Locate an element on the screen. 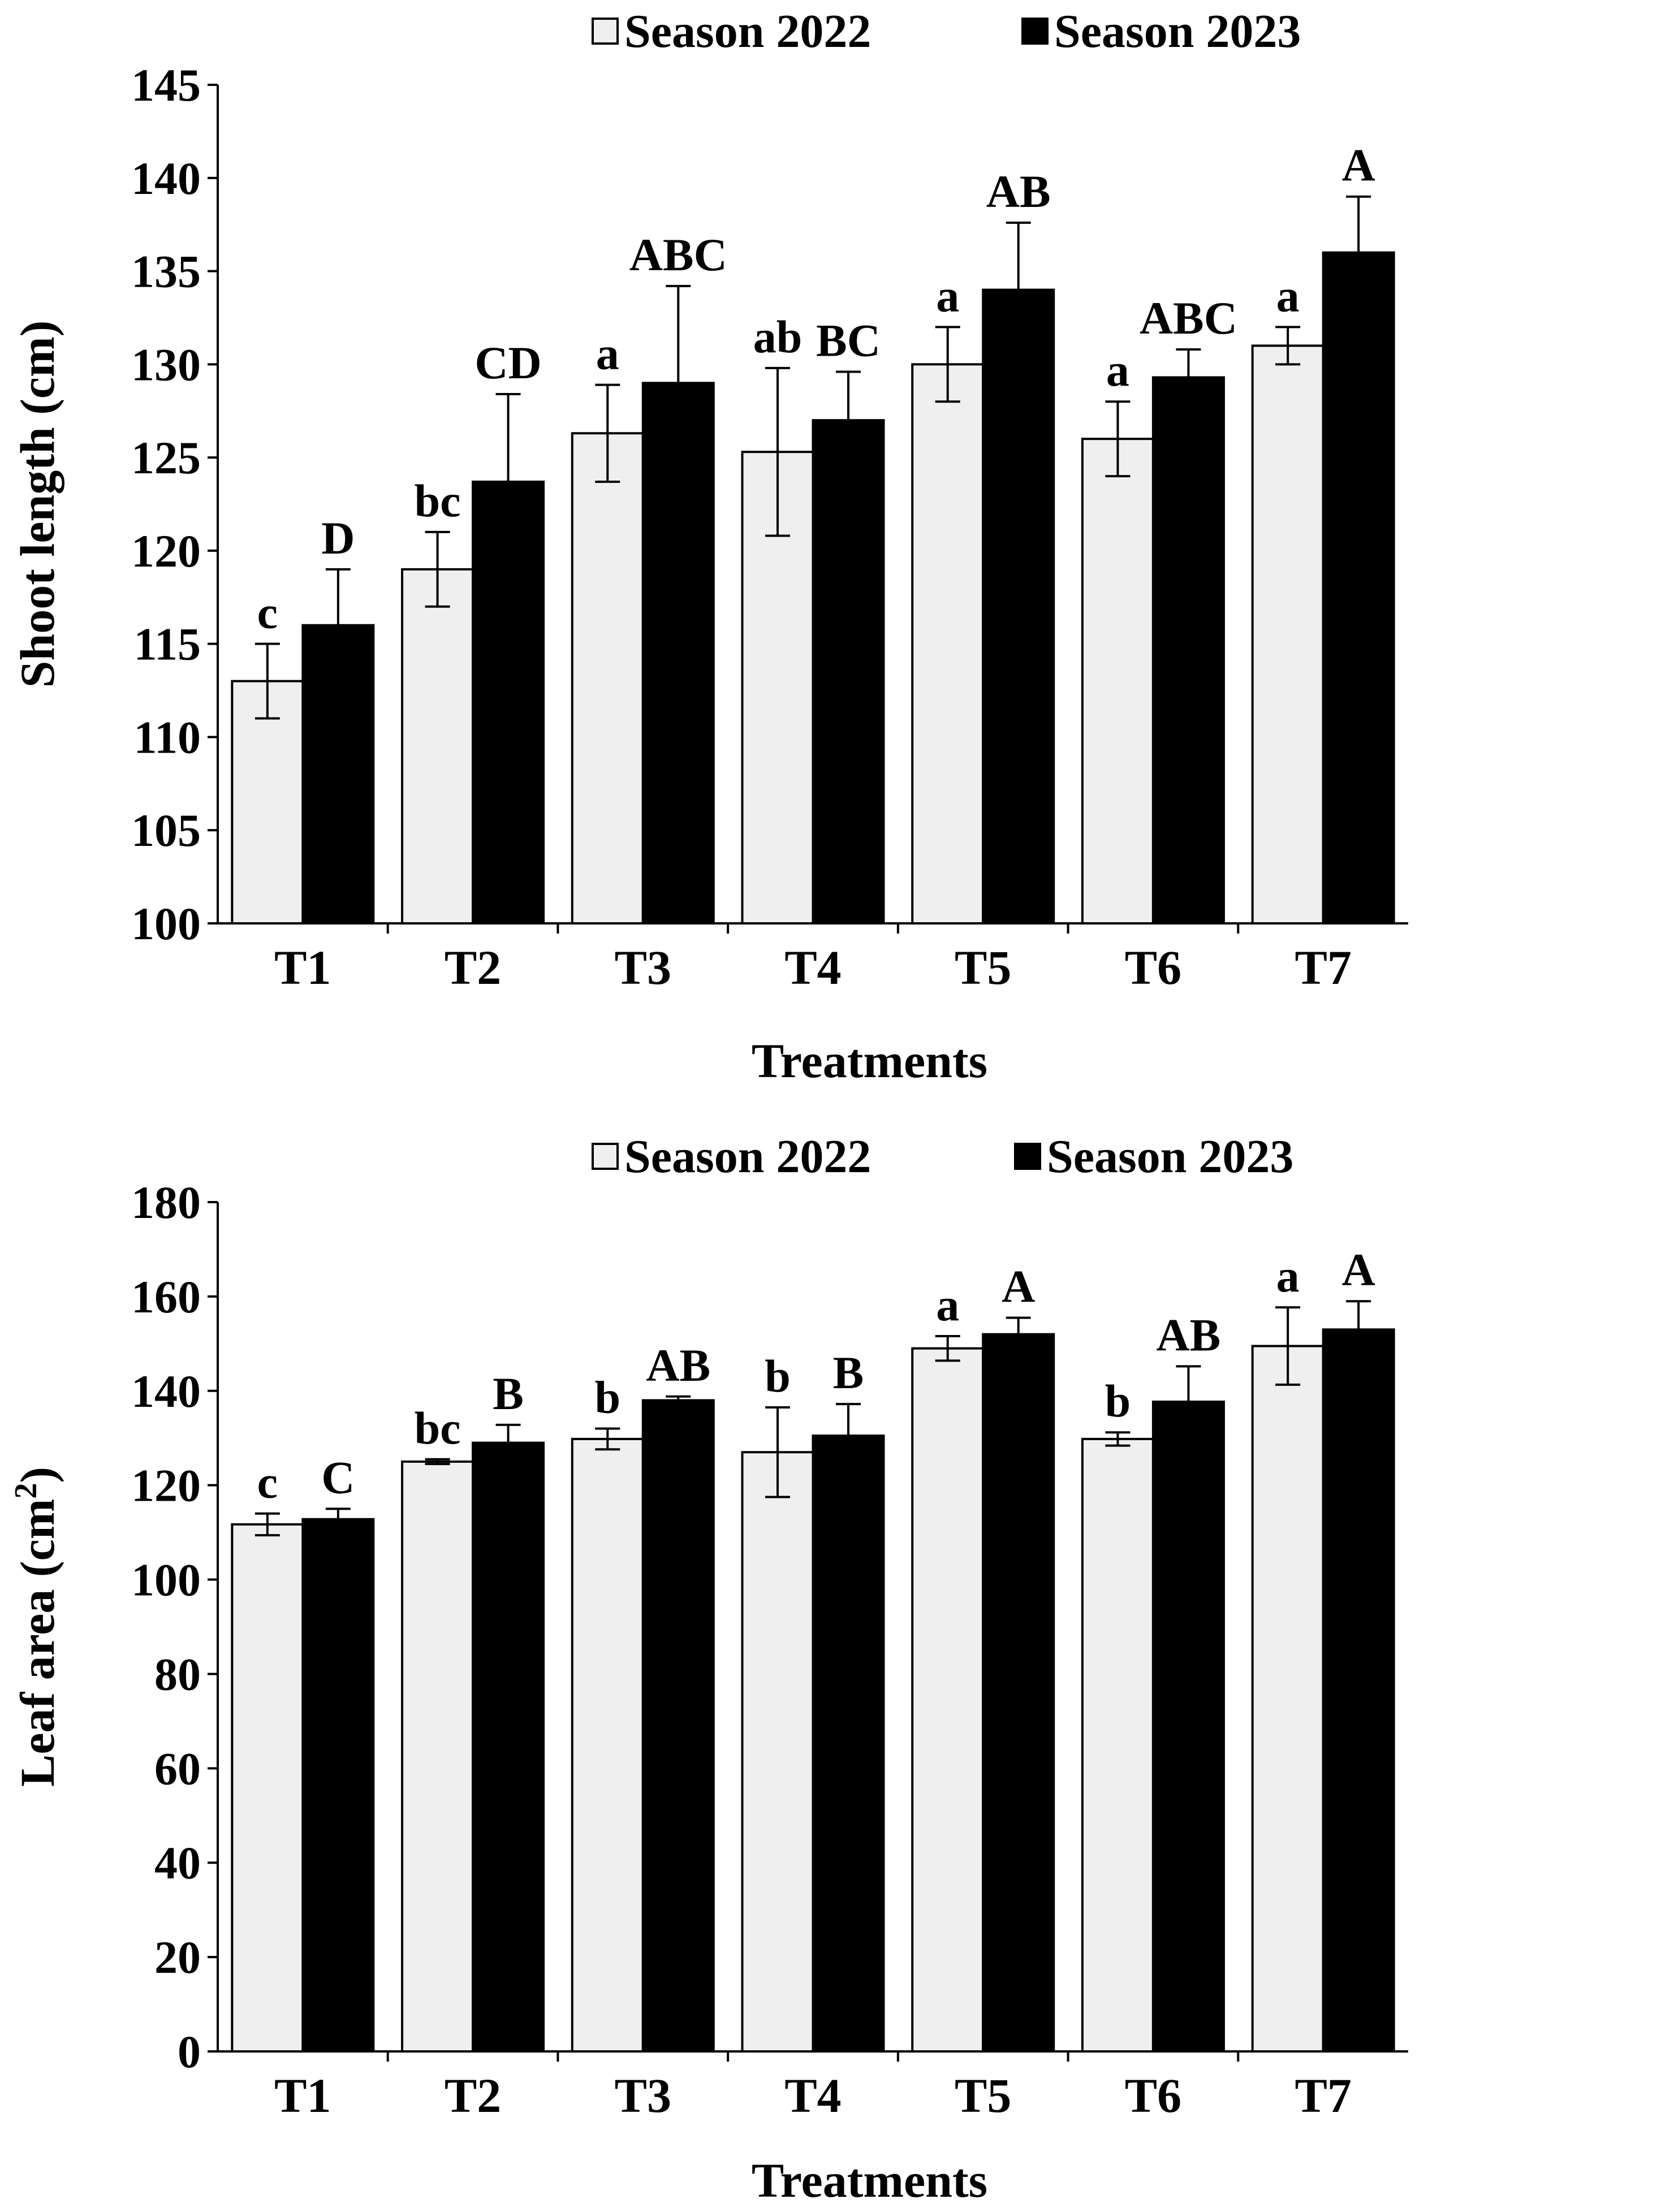 The height and width of the screenshot is (2212, 1661). y-tick-label: 105 is located at coordinates (166, 830).